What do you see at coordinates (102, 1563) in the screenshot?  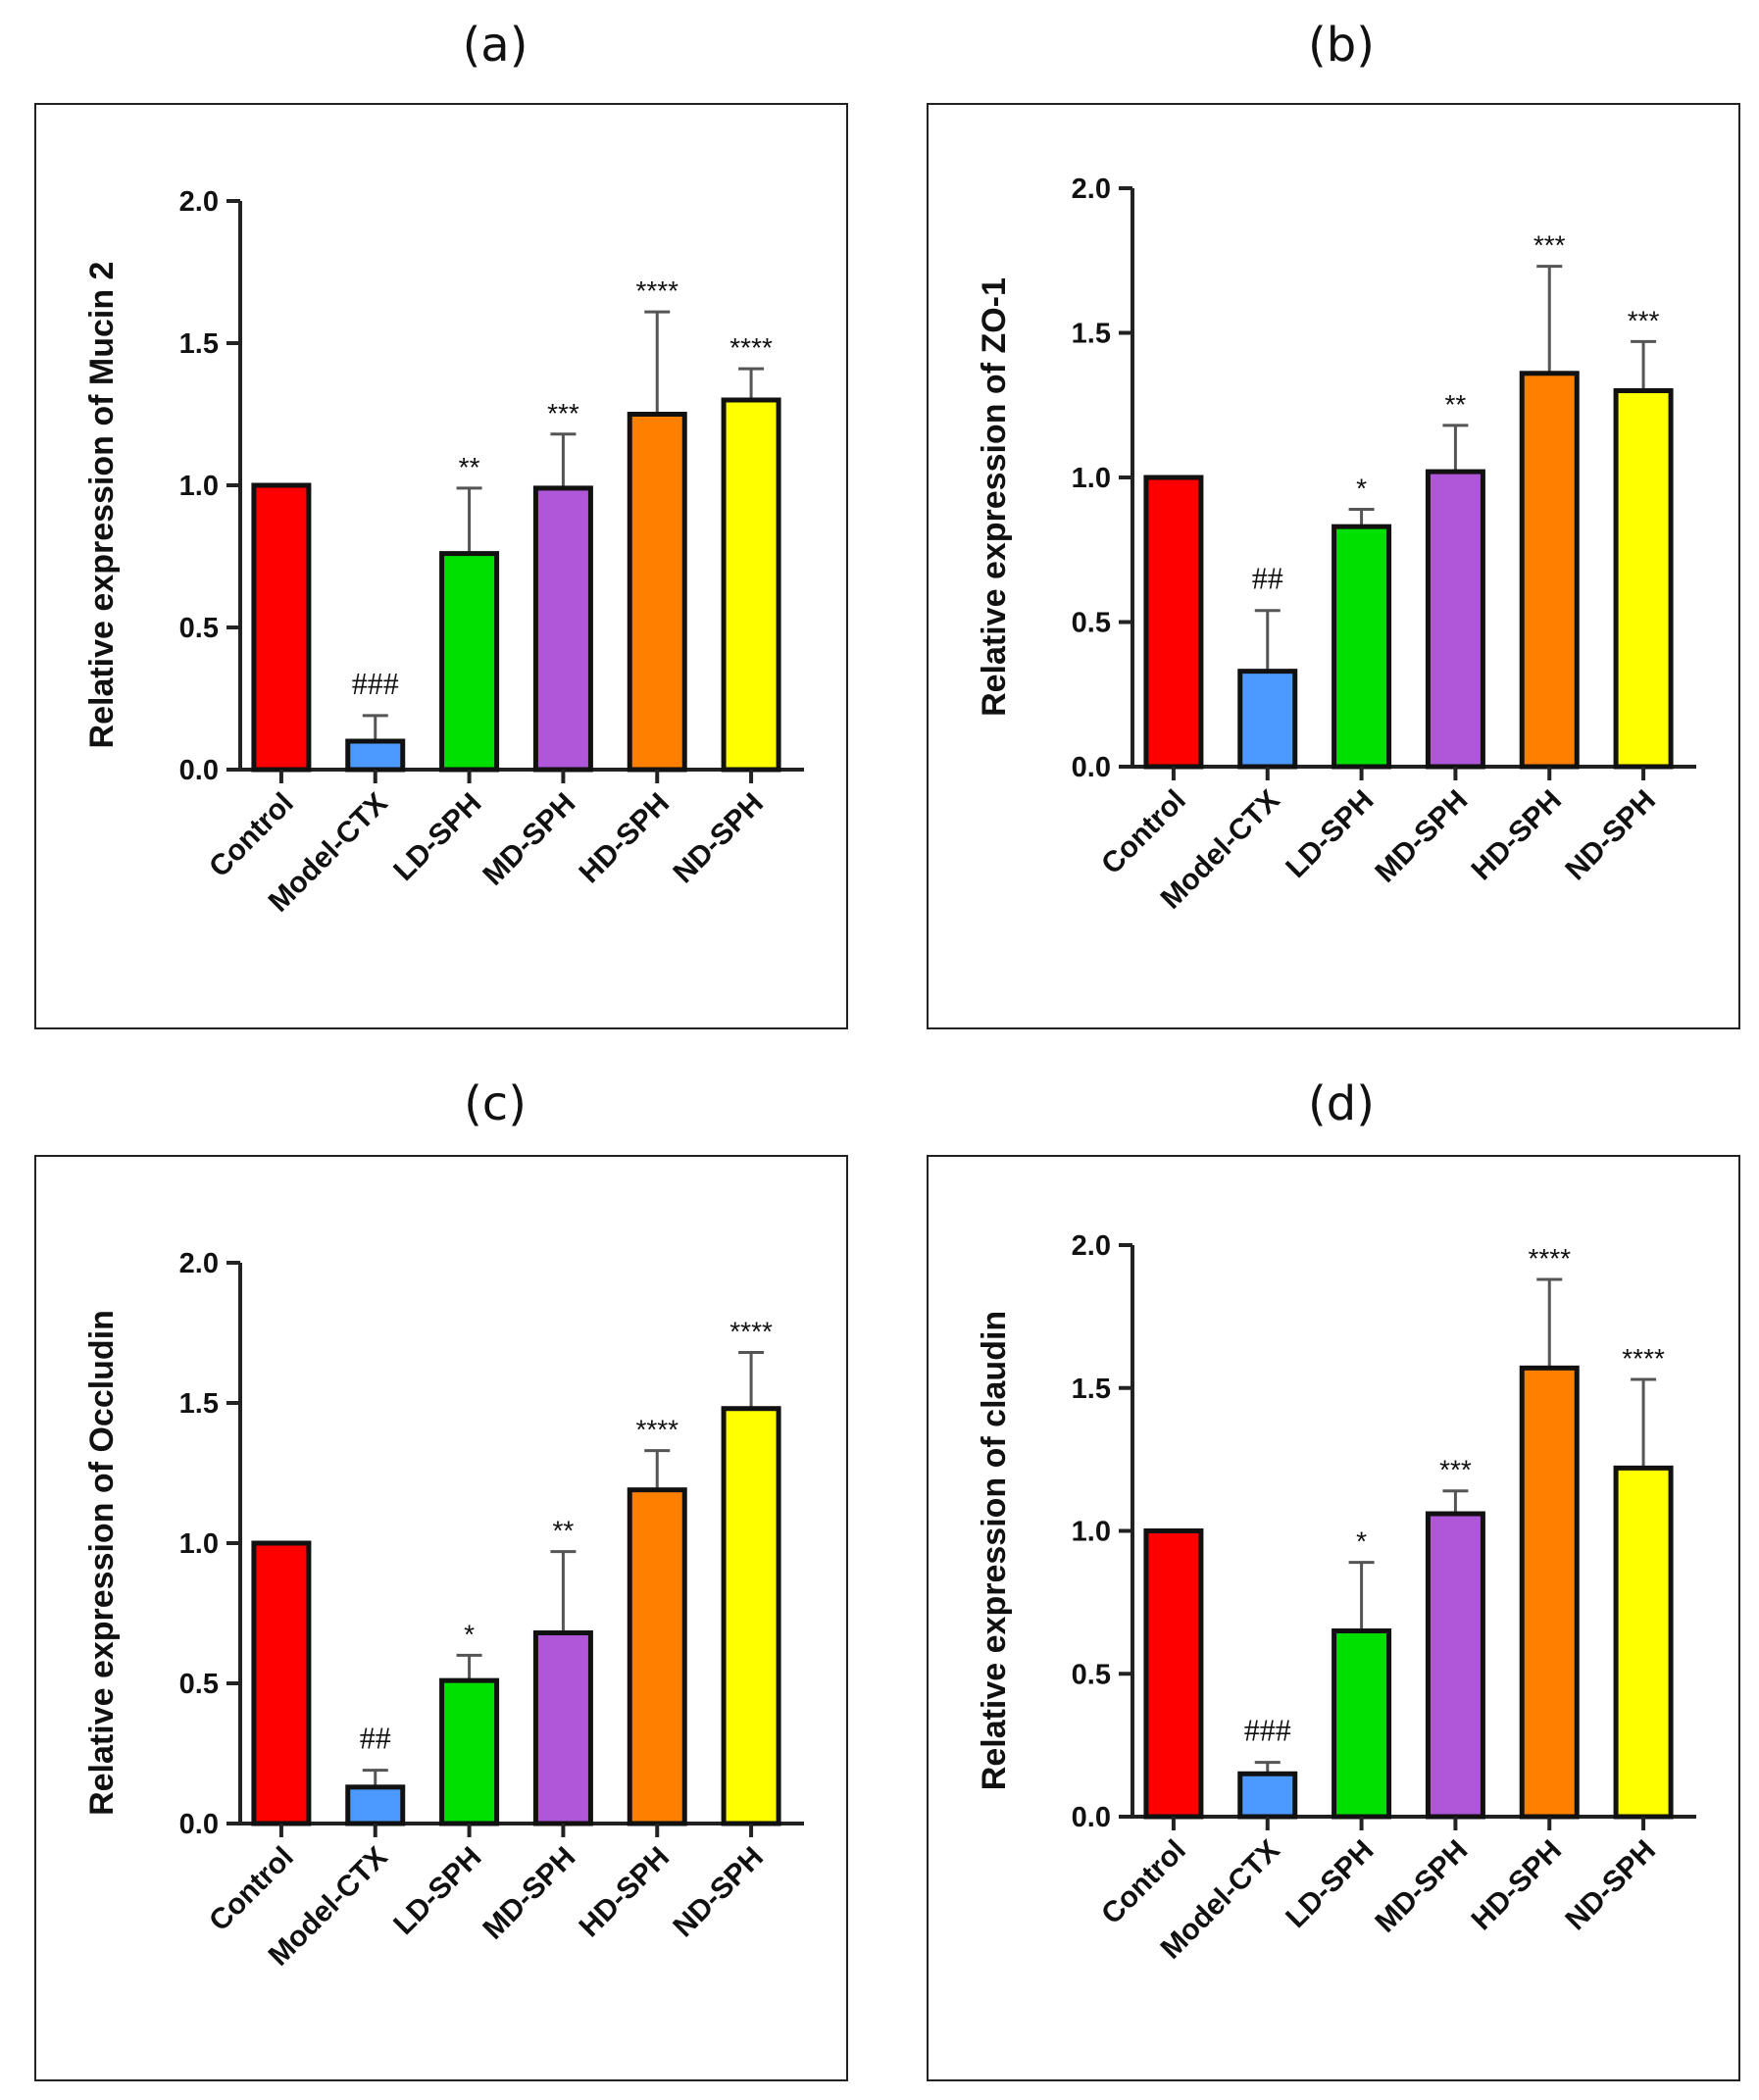 I see `y-axis-title: Relative expression of Occludin` at bounding box center [102, 1563].